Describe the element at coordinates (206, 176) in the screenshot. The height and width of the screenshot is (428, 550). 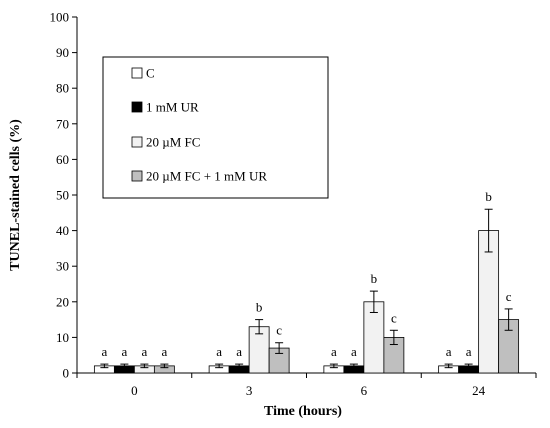
I see `legend-label: 20 µM FC + 1 mM UR` at that location.